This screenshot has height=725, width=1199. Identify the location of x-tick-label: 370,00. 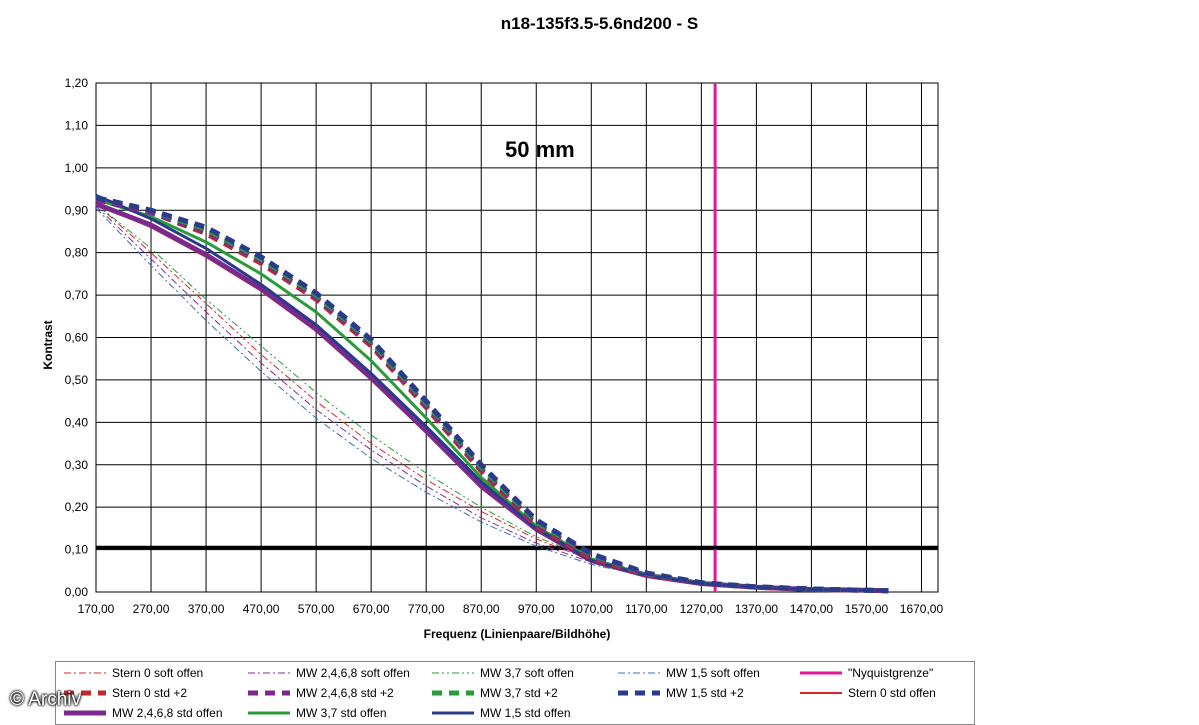
(206, 609).